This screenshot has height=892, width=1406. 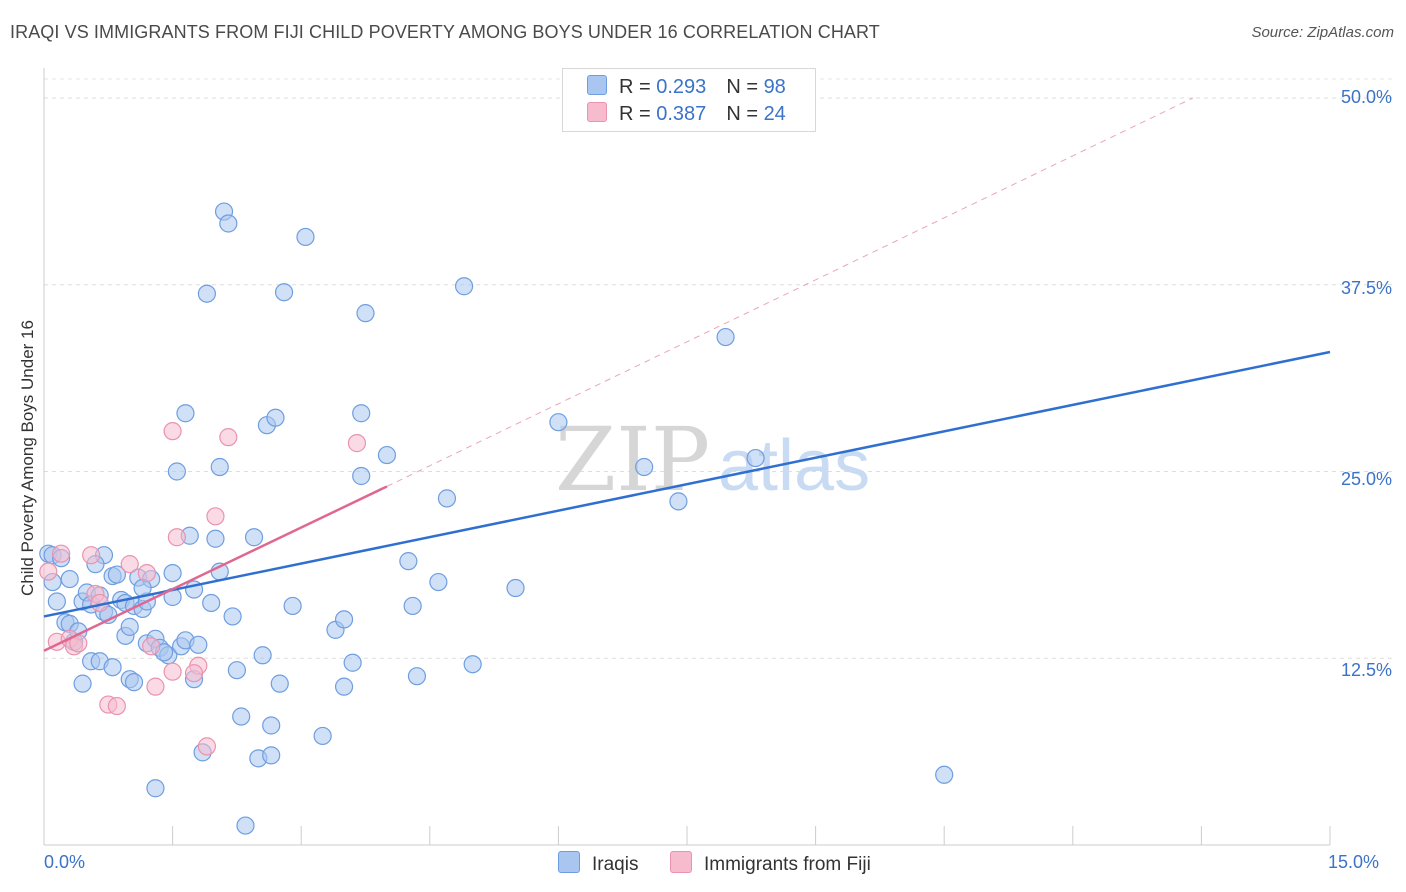 What do you see at coordinates (712, 459) in the screenshot?
I see `watermark: ZIP atlas` at bounding box center [712, 459].